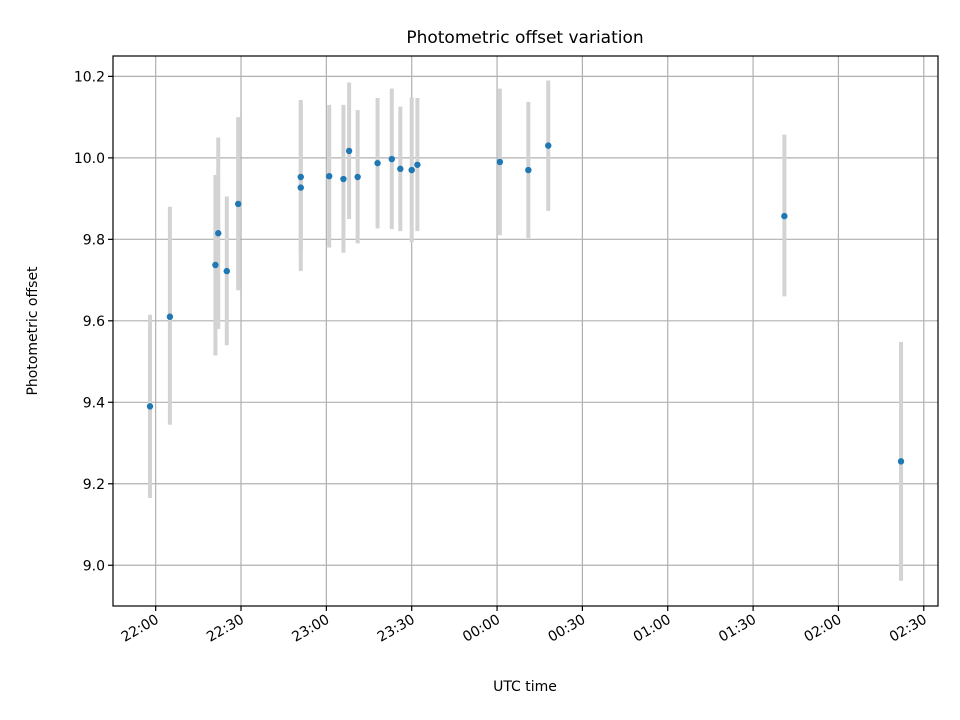 This screenshot has width=960, height=720. I want to click on y-tick-label: 10.2, so click(89, 77).